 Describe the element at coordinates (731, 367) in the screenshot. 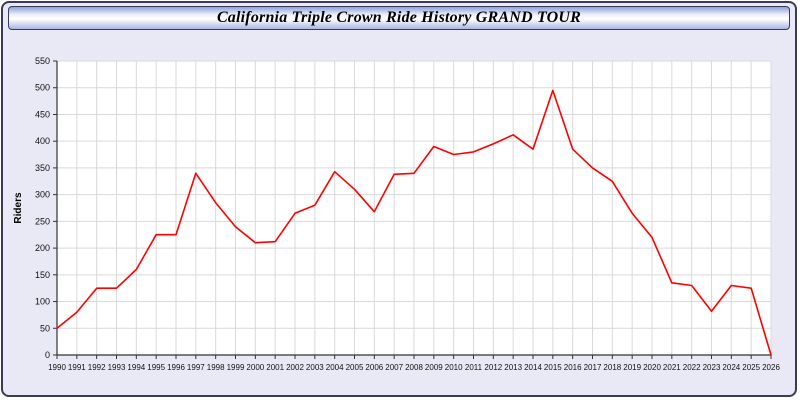

I see `x-tick-label: 2024` at that location.